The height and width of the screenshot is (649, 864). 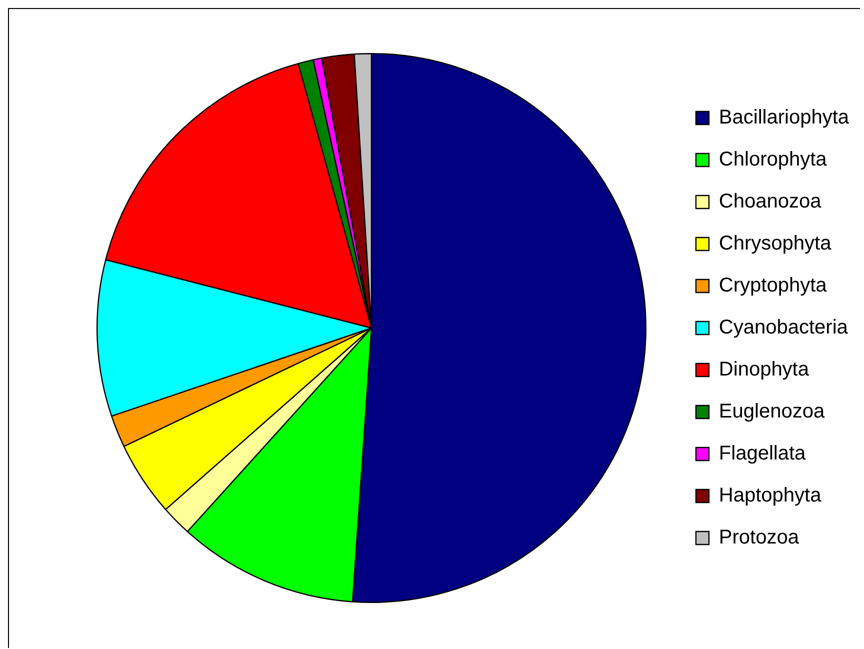 I want to click on legend-label: Choanozoa, so click(x=770, y=201).